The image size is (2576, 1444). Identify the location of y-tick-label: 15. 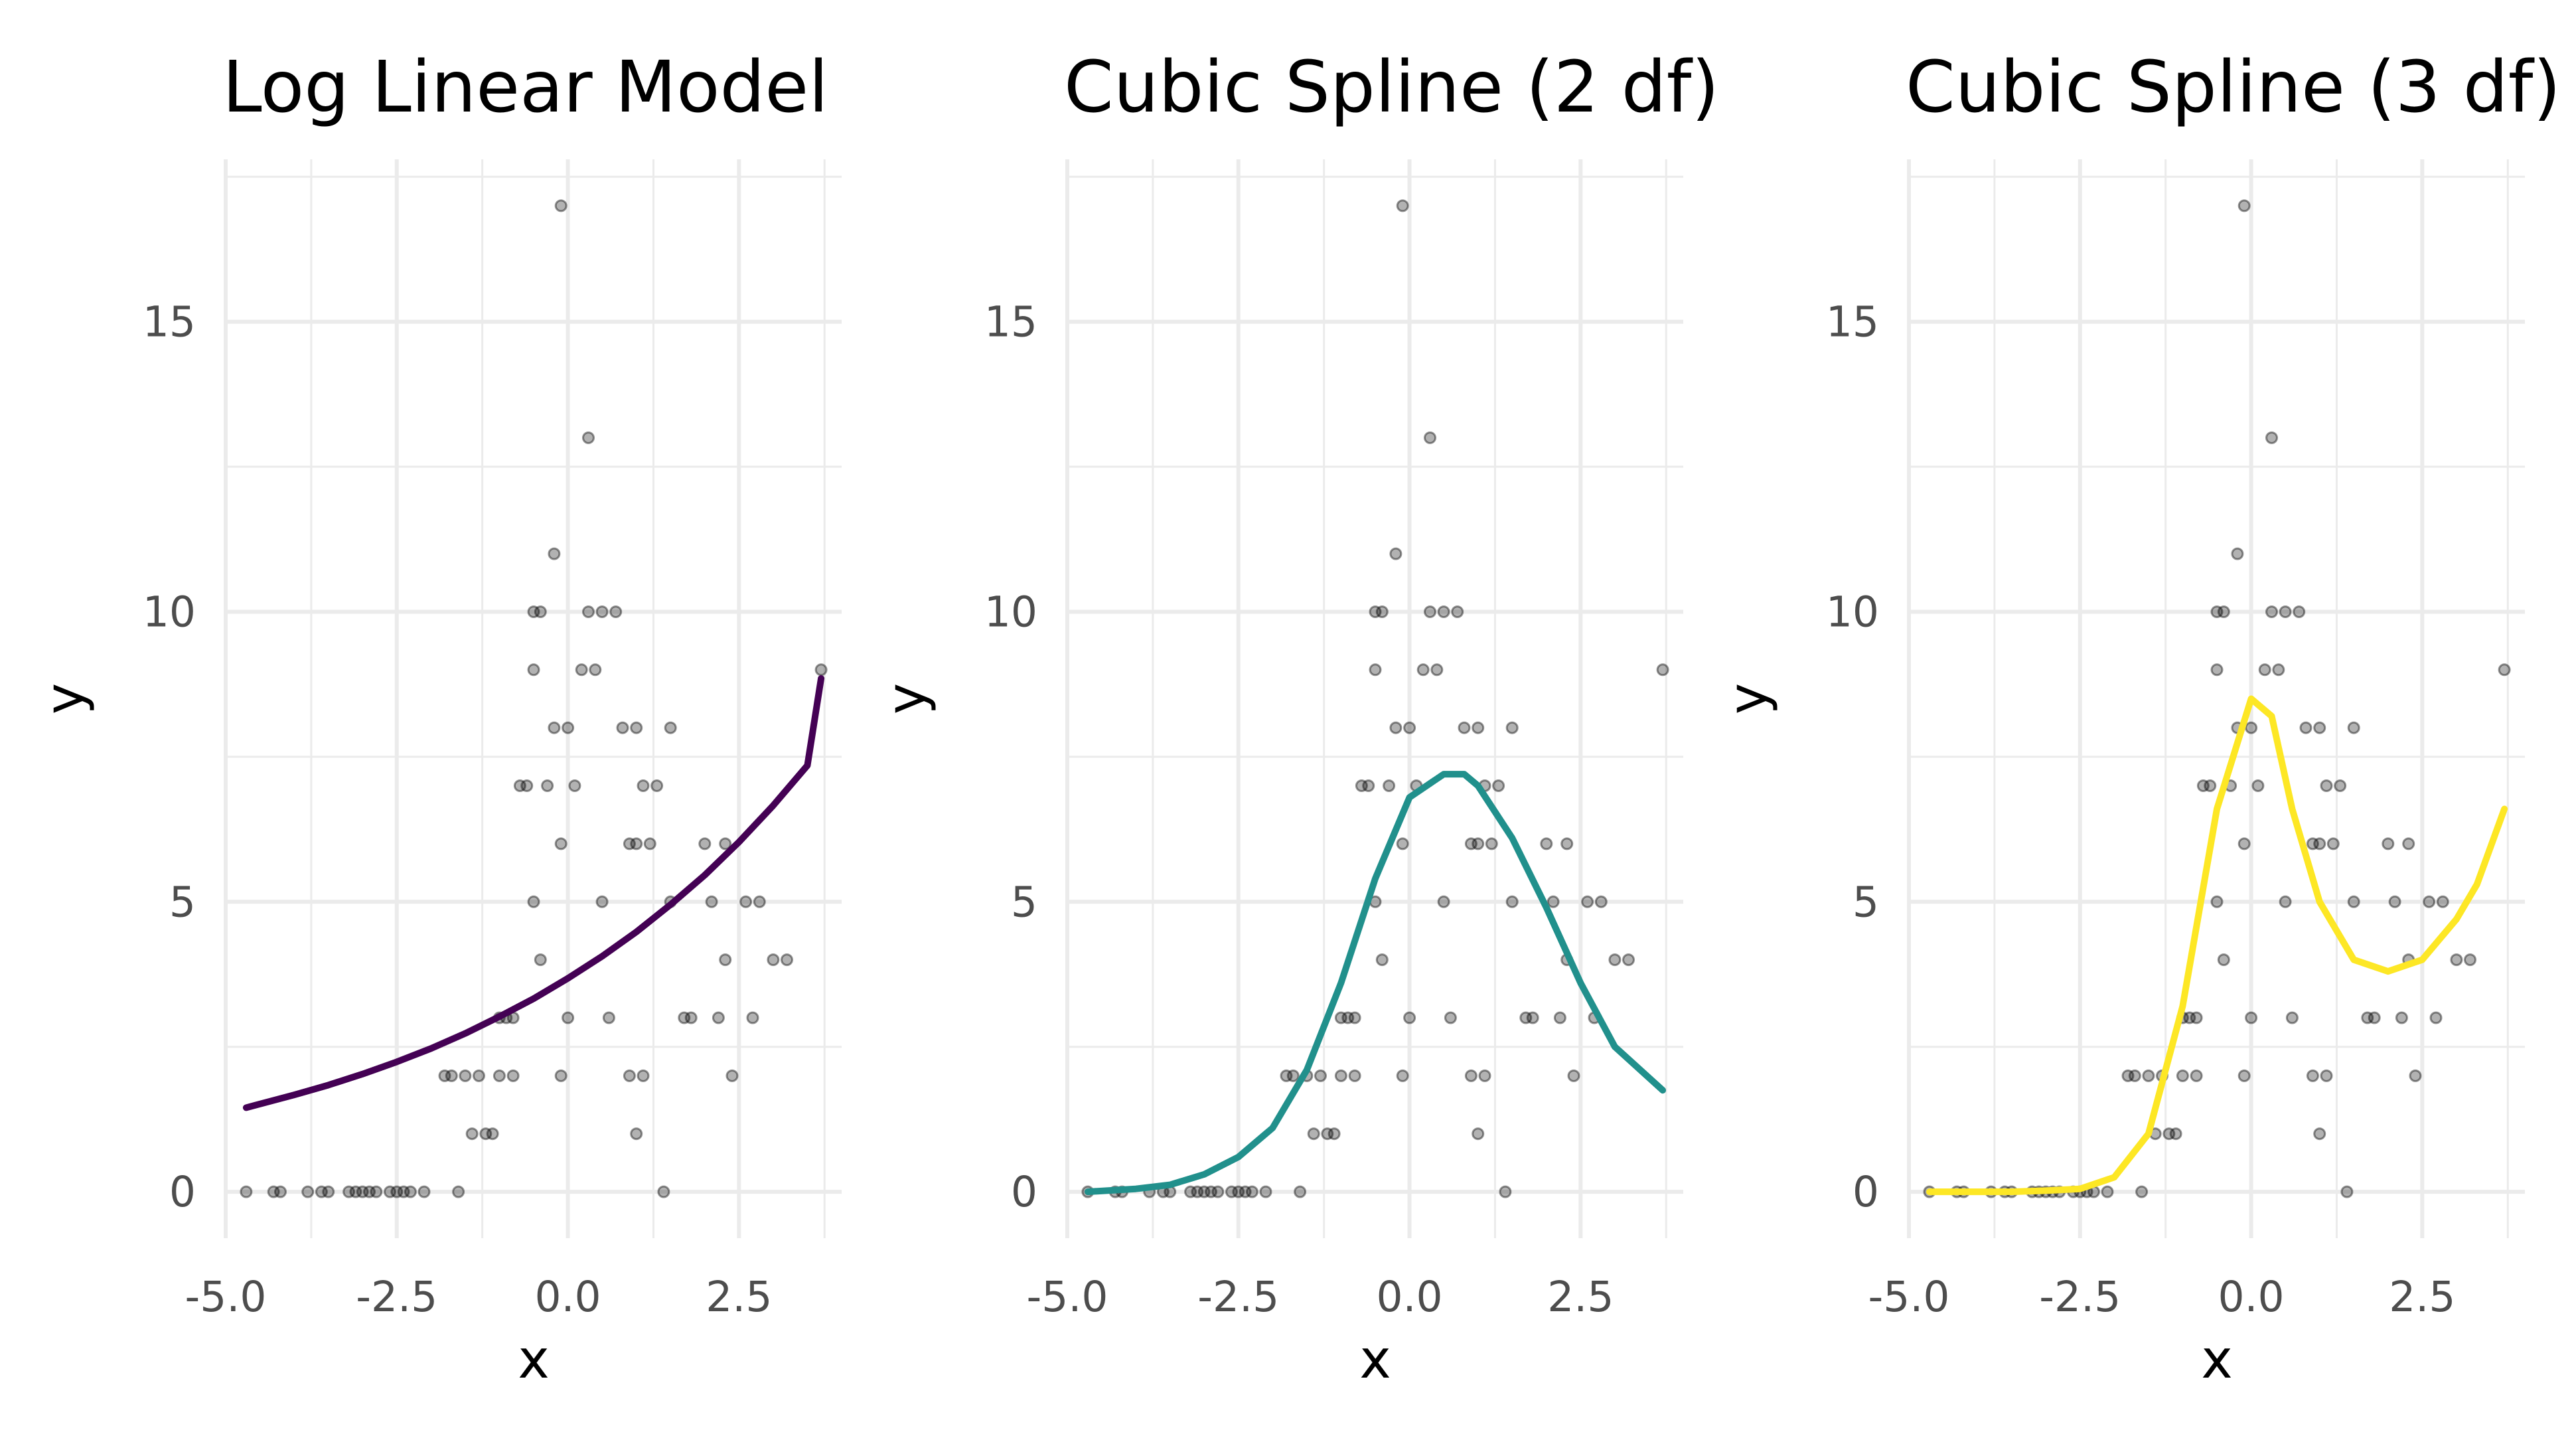
(1010, 322).